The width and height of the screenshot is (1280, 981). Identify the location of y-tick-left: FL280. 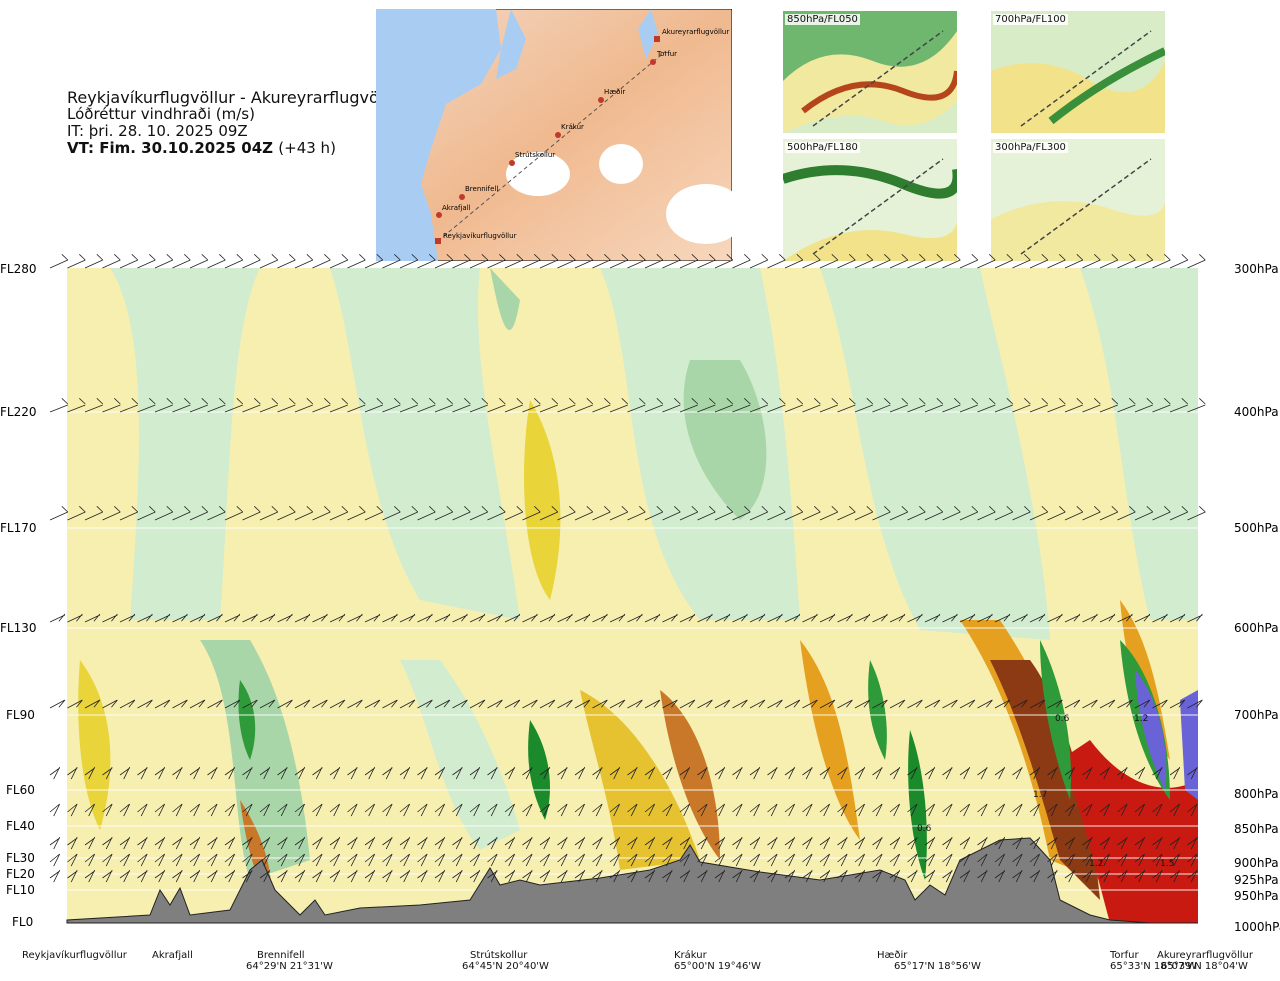
(18, 269).